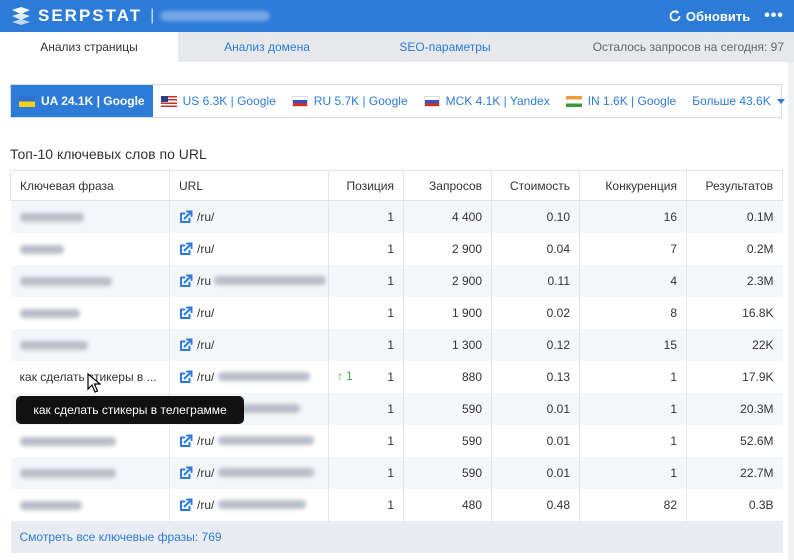 Image resolution: width=794 pixels, height=560 pixels. What do you see at coordinates (218, 101) in the screenshot?
I see `region-us: US 6.3K | Google` at bounding box center [218, 101].